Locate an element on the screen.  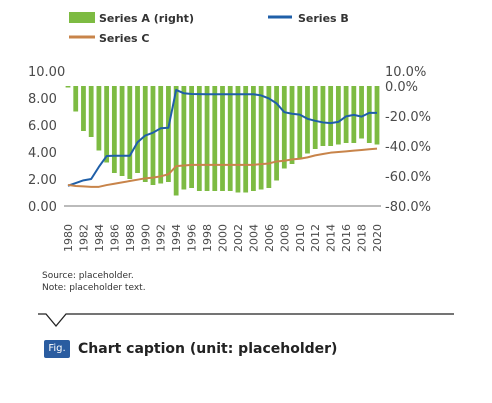
bar-2001 is located at coordinates (230, 138).